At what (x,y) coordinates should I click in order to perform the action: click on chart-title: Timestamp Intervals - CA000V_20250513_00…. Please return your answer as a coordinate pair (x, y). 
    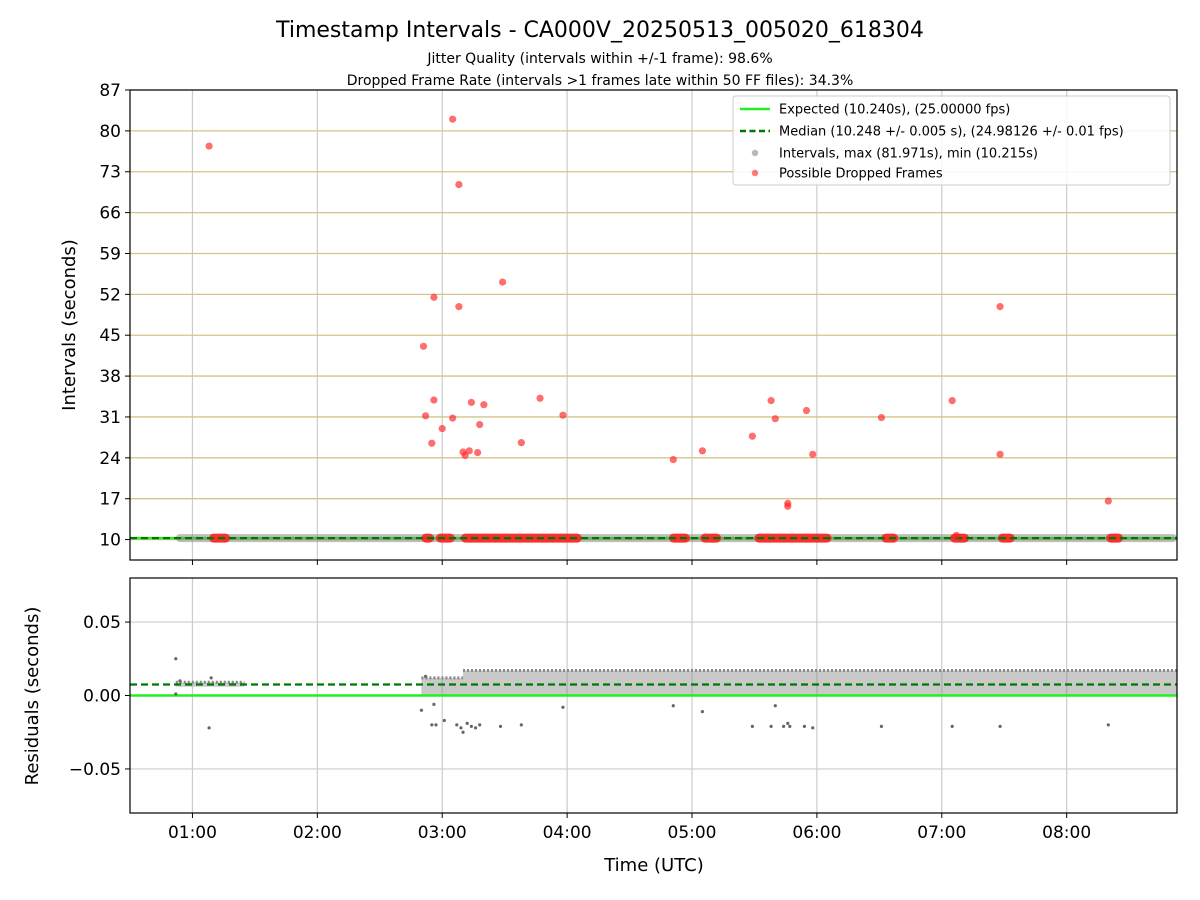
    Looking at the image, I should click on (599, 30).